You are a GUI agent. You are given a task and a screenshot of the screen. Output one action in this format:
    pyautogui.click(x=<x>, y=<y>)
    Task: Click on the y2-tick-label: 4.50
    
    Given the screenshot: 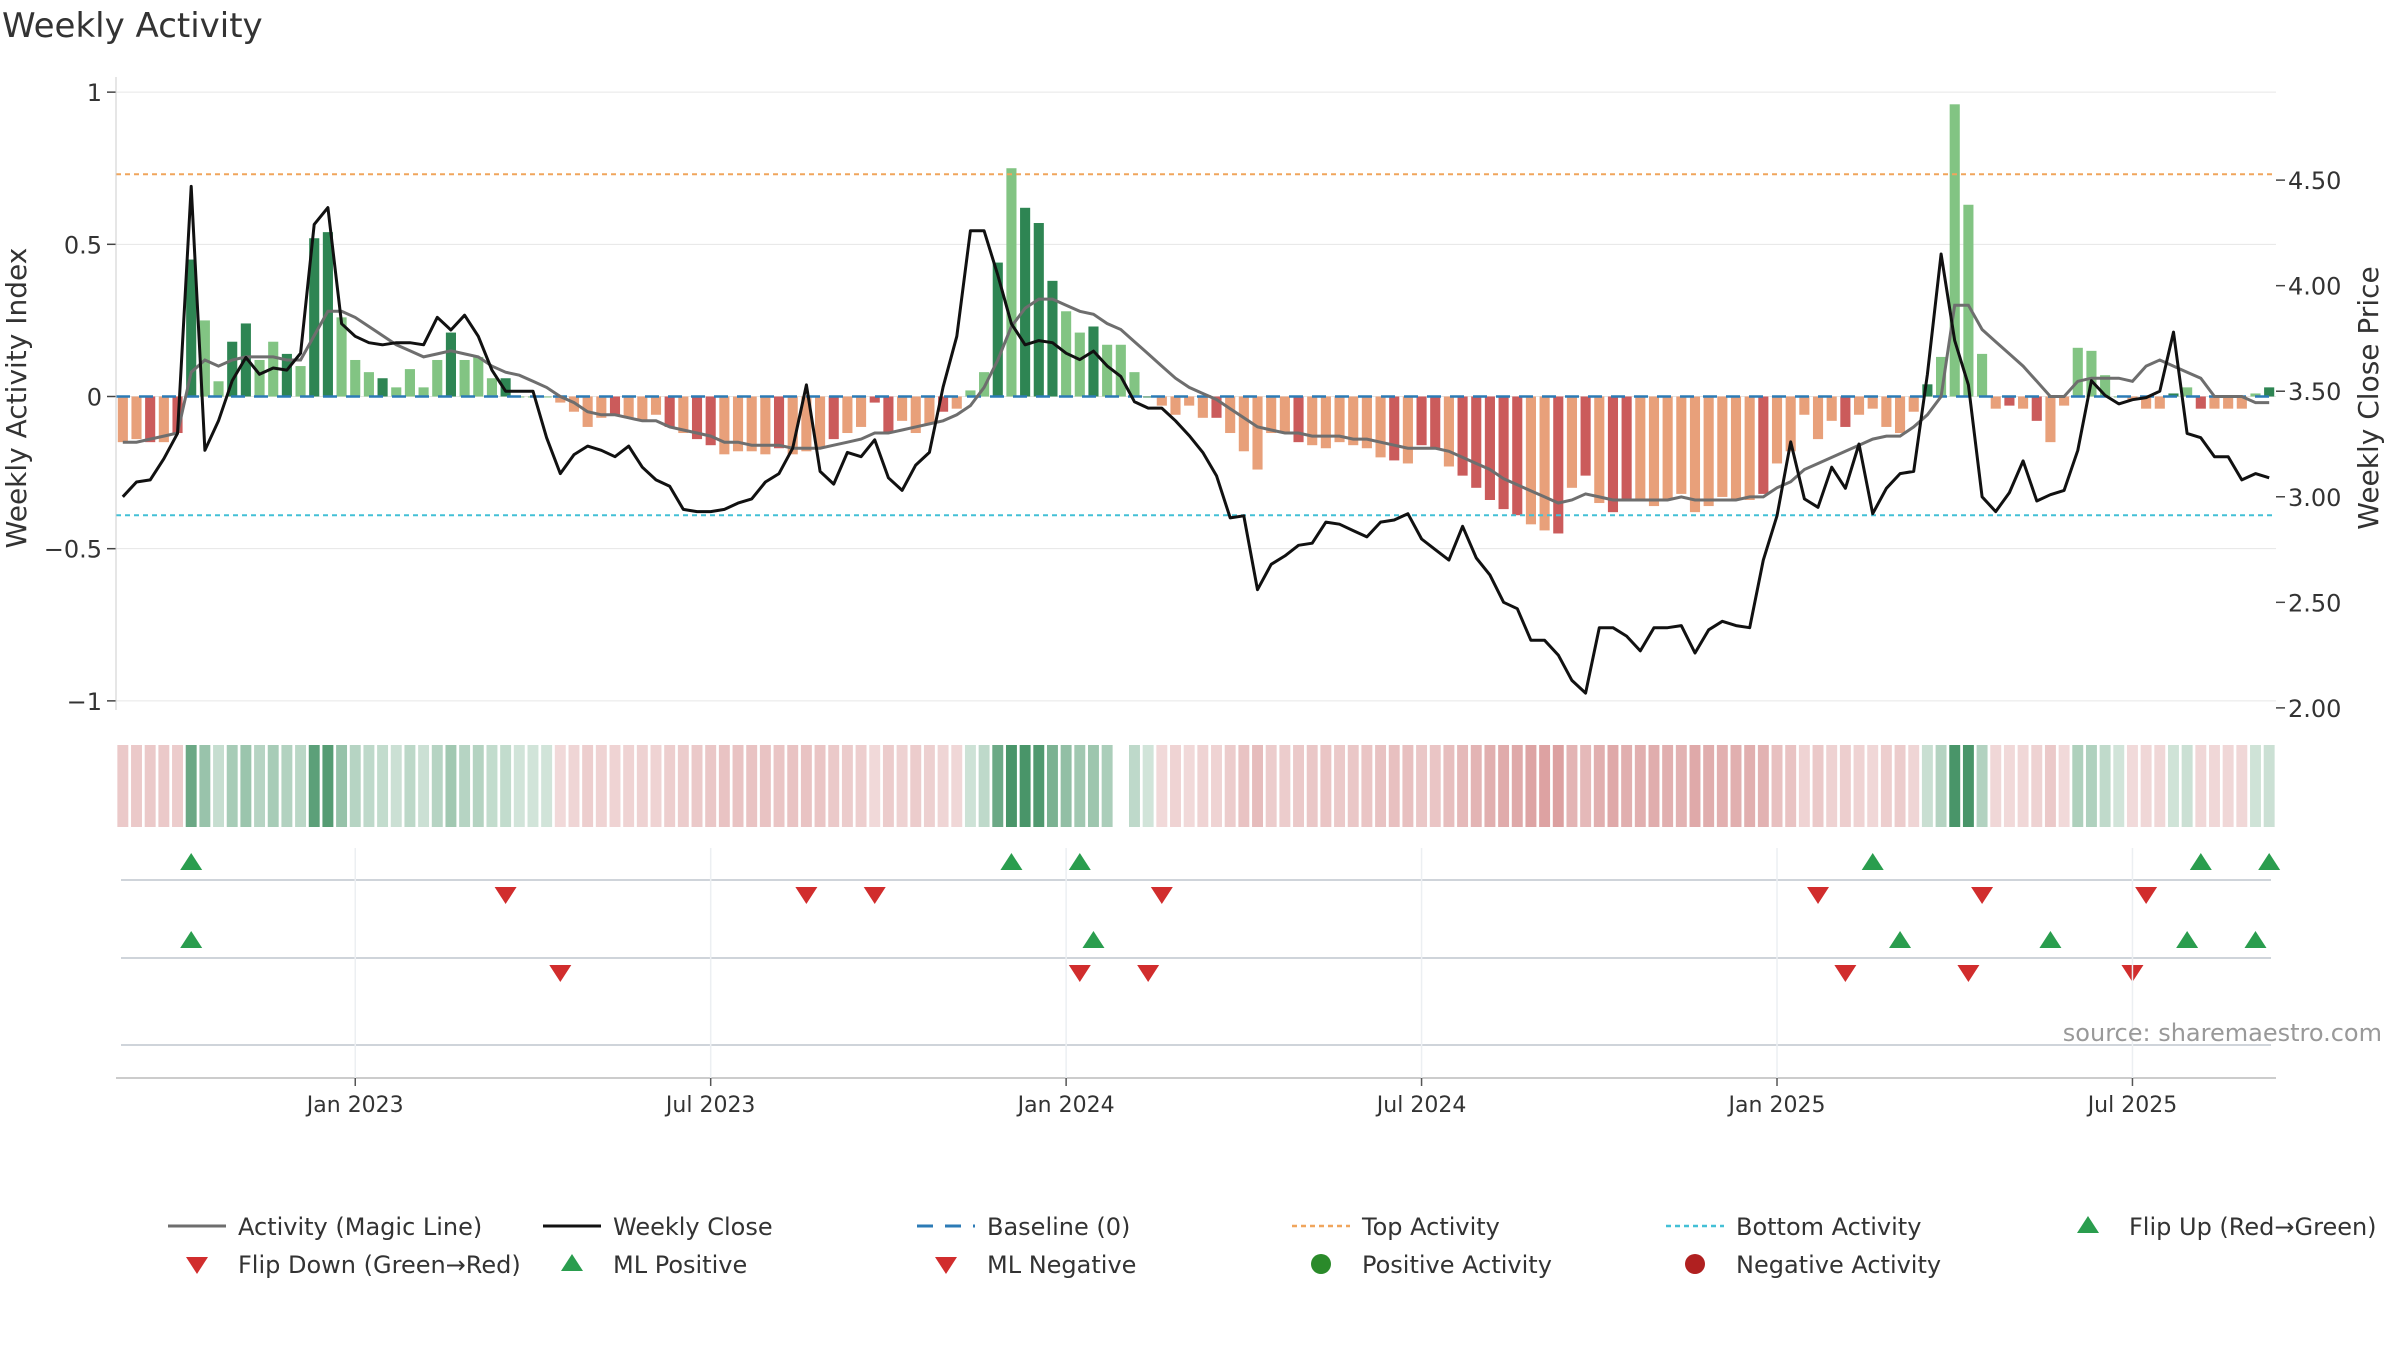 What is the action you would take?
    pyautogui.click(x=2314, y=181)
    